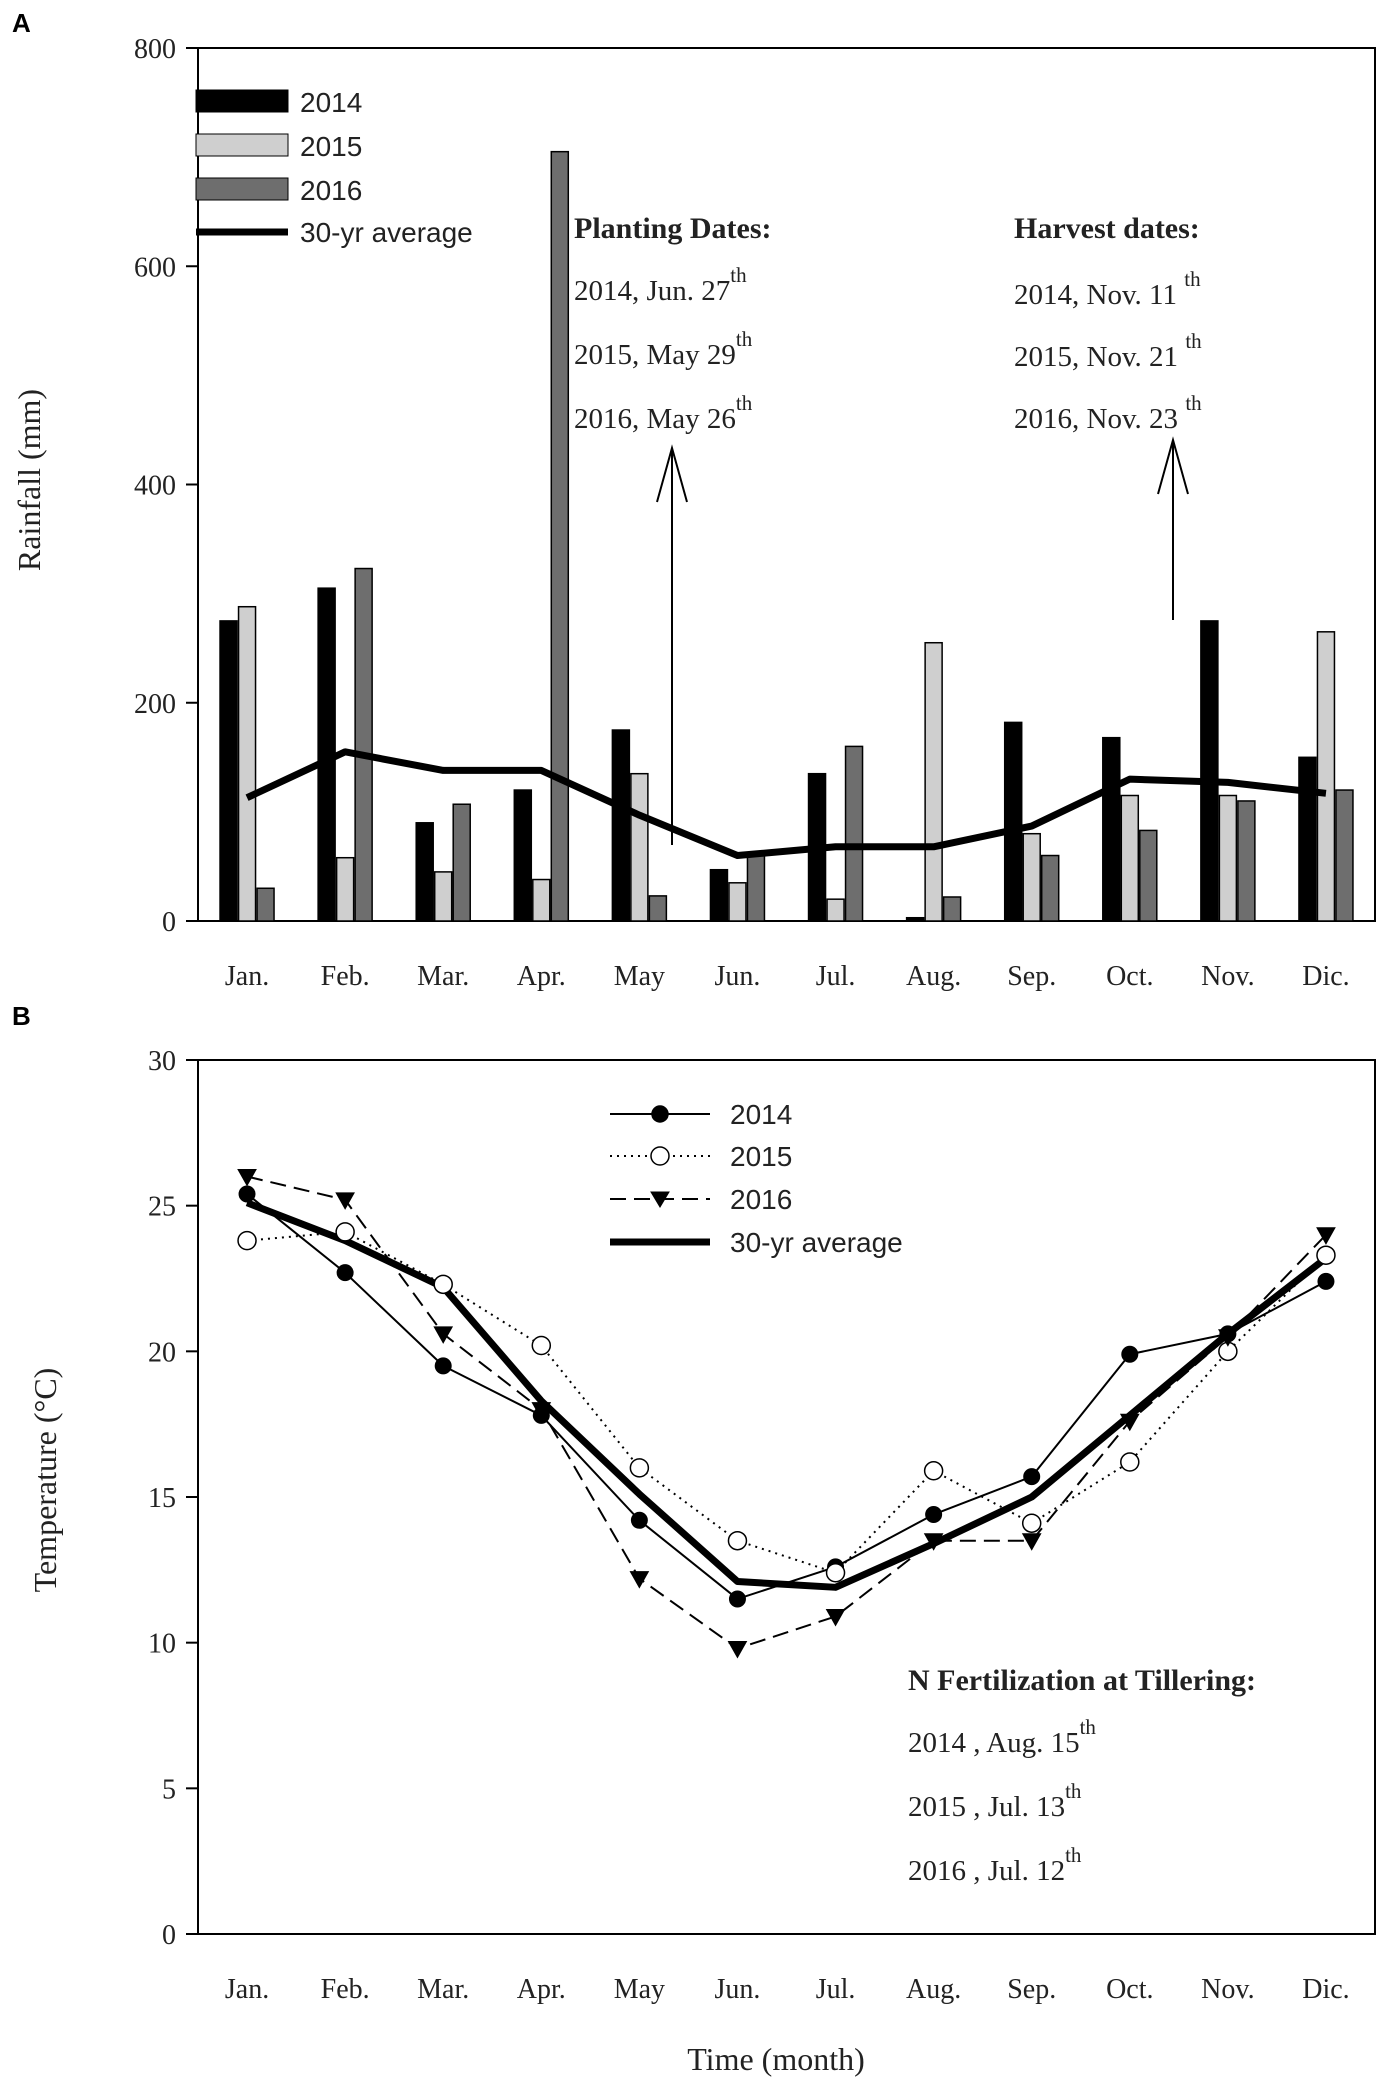 This screenshot has height=2085, width=1395. What do you see at coordinates (331, 190) in the screenshot?
I see `legend-label-2016: 2016` at bounding box center [331, 190].